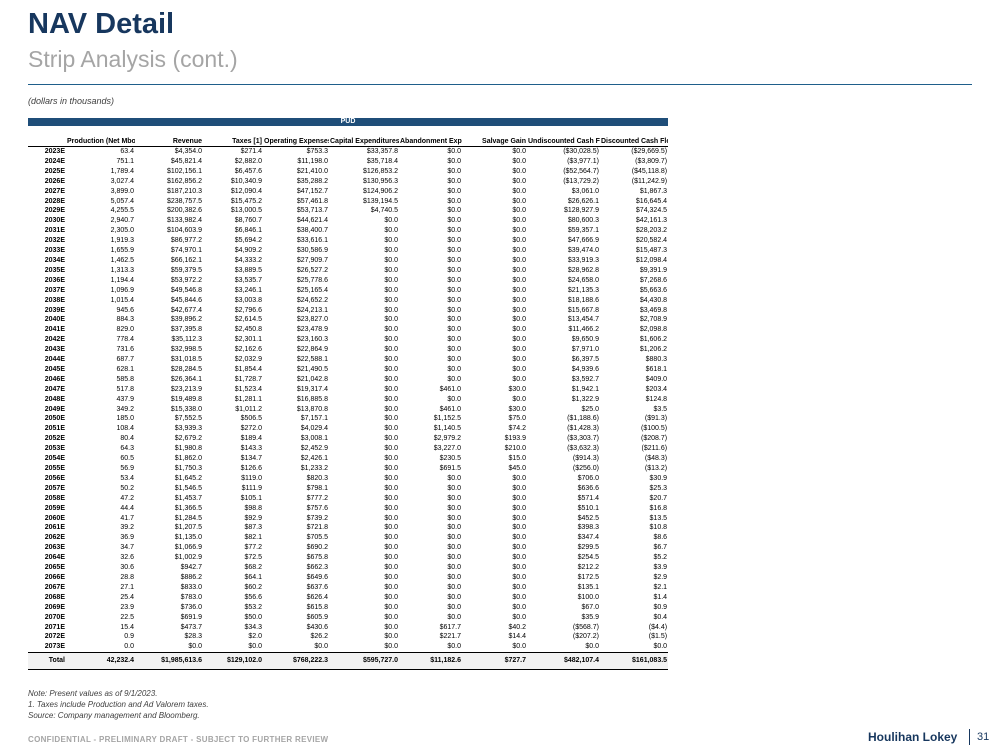 The height and width of the screenshot is (750, 999). I want to click on cell: 5,057.4, so click(122, 201).